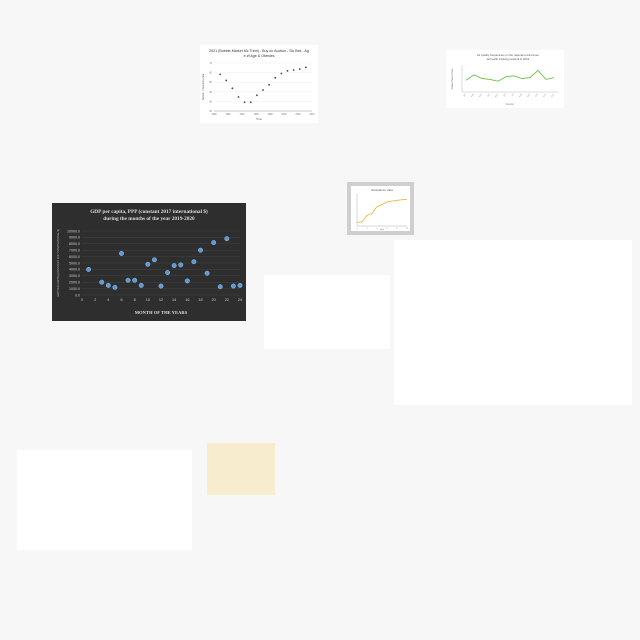  I want to click on x-tick-label: 1990, so click(214, 115).